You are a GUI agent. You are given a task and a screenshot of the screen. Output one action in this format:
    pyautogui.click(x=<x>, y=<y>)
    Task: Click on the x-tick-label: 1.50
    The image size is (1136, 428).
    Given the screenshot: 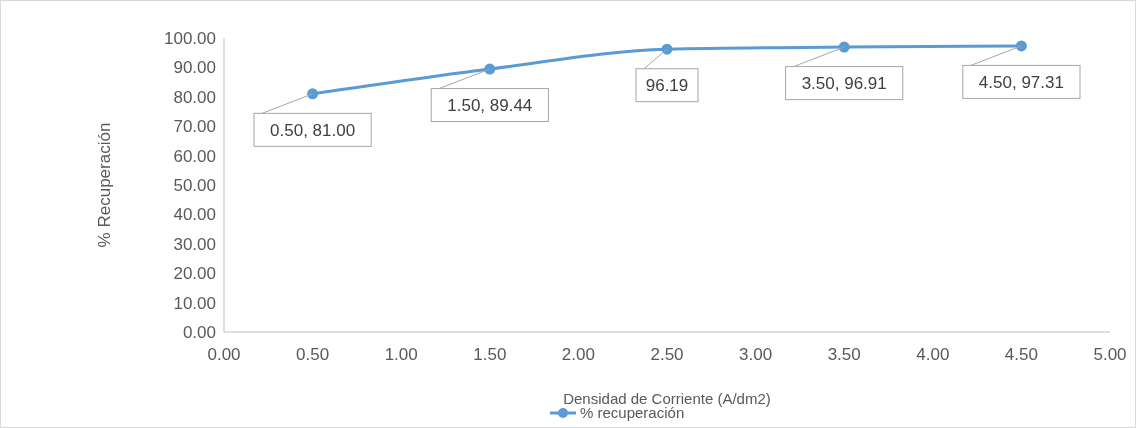 What is the action you would take?
    pyautogui.click(x=490, y=354)
    